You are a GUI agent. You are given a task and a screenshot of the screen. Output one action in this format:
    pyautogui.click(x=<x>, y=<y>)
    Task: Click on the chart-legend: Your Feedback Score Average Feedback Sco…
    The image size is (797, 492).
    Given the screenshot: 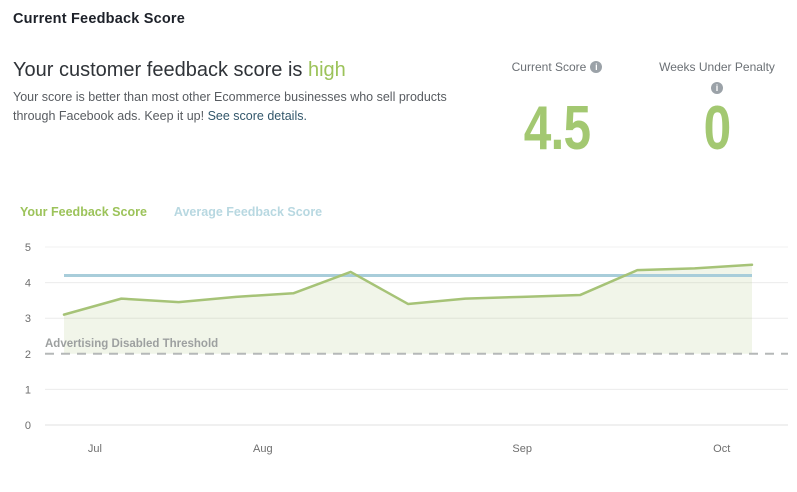 What is the action you would take?
    pyautogui.click(x=171, y=212)
    